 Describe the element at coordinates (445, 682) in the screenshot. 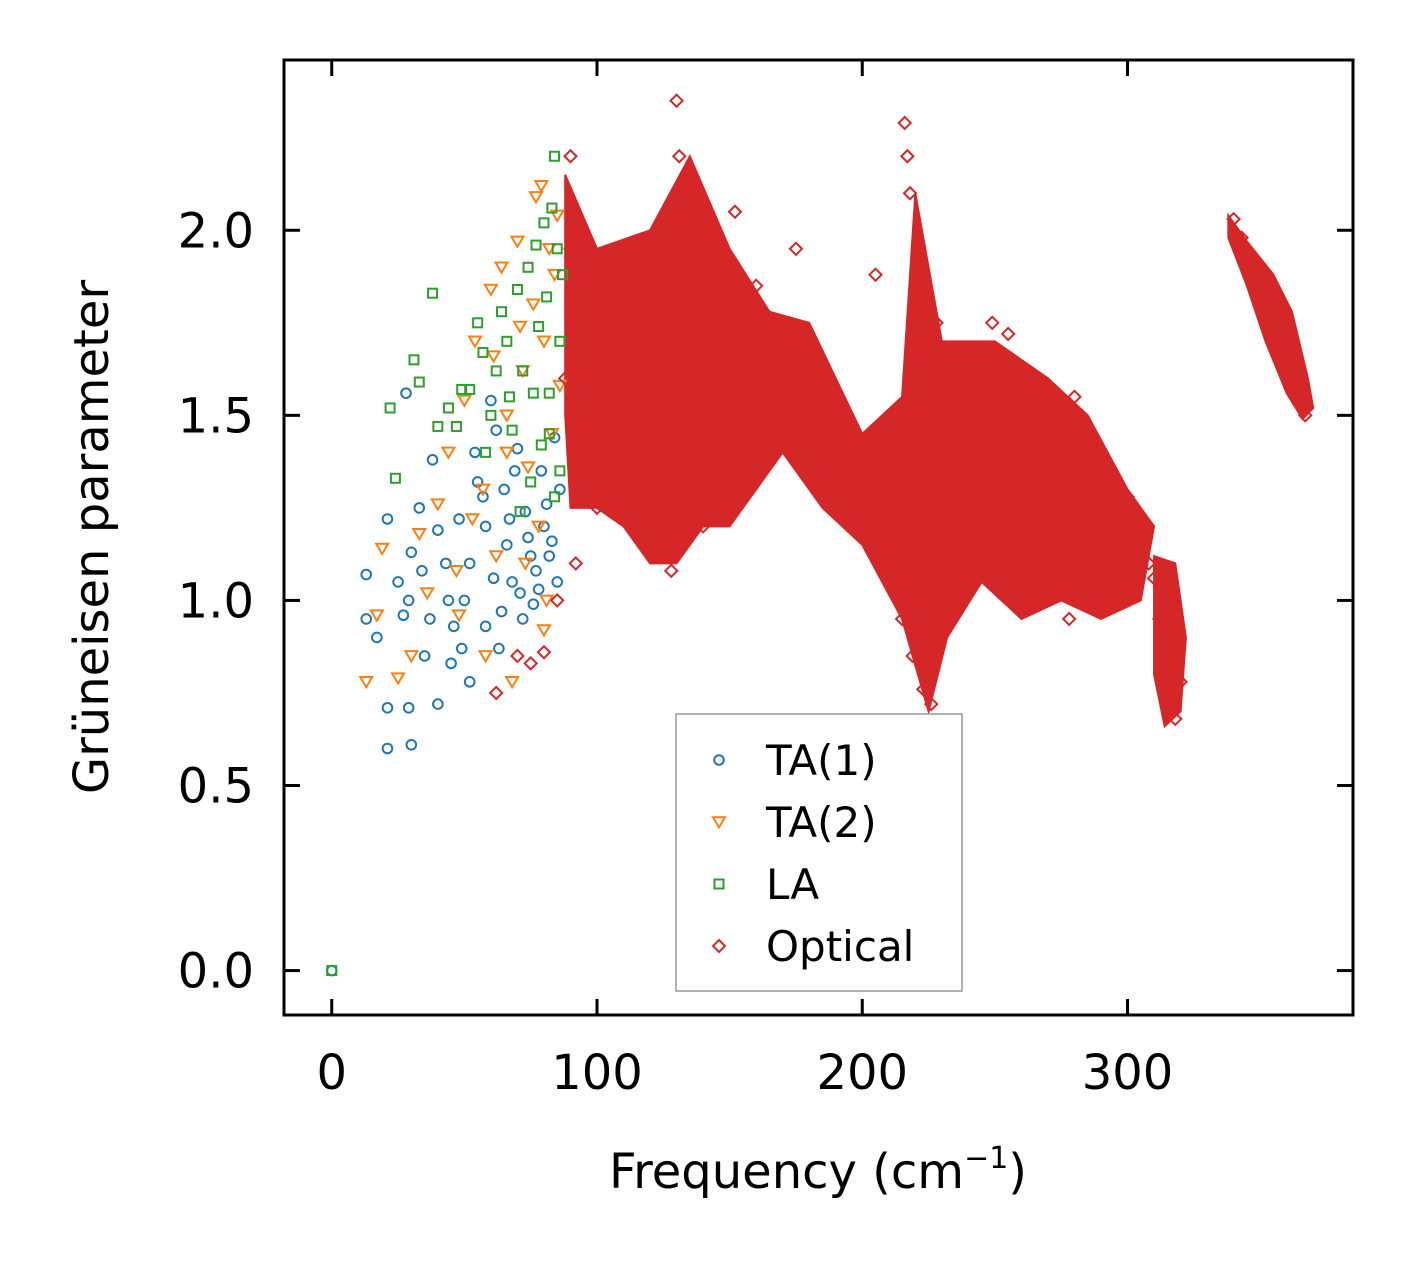

I see `series-ta-1-` at that location.